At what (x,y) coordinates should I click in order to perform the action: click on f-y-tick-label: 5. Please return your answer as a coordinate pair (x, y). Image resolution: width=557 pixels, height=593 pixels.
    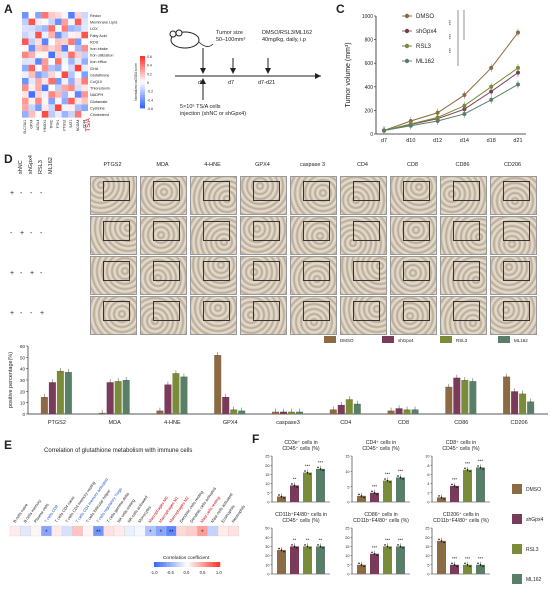
    Looking at the image, I should click on (428, 565).